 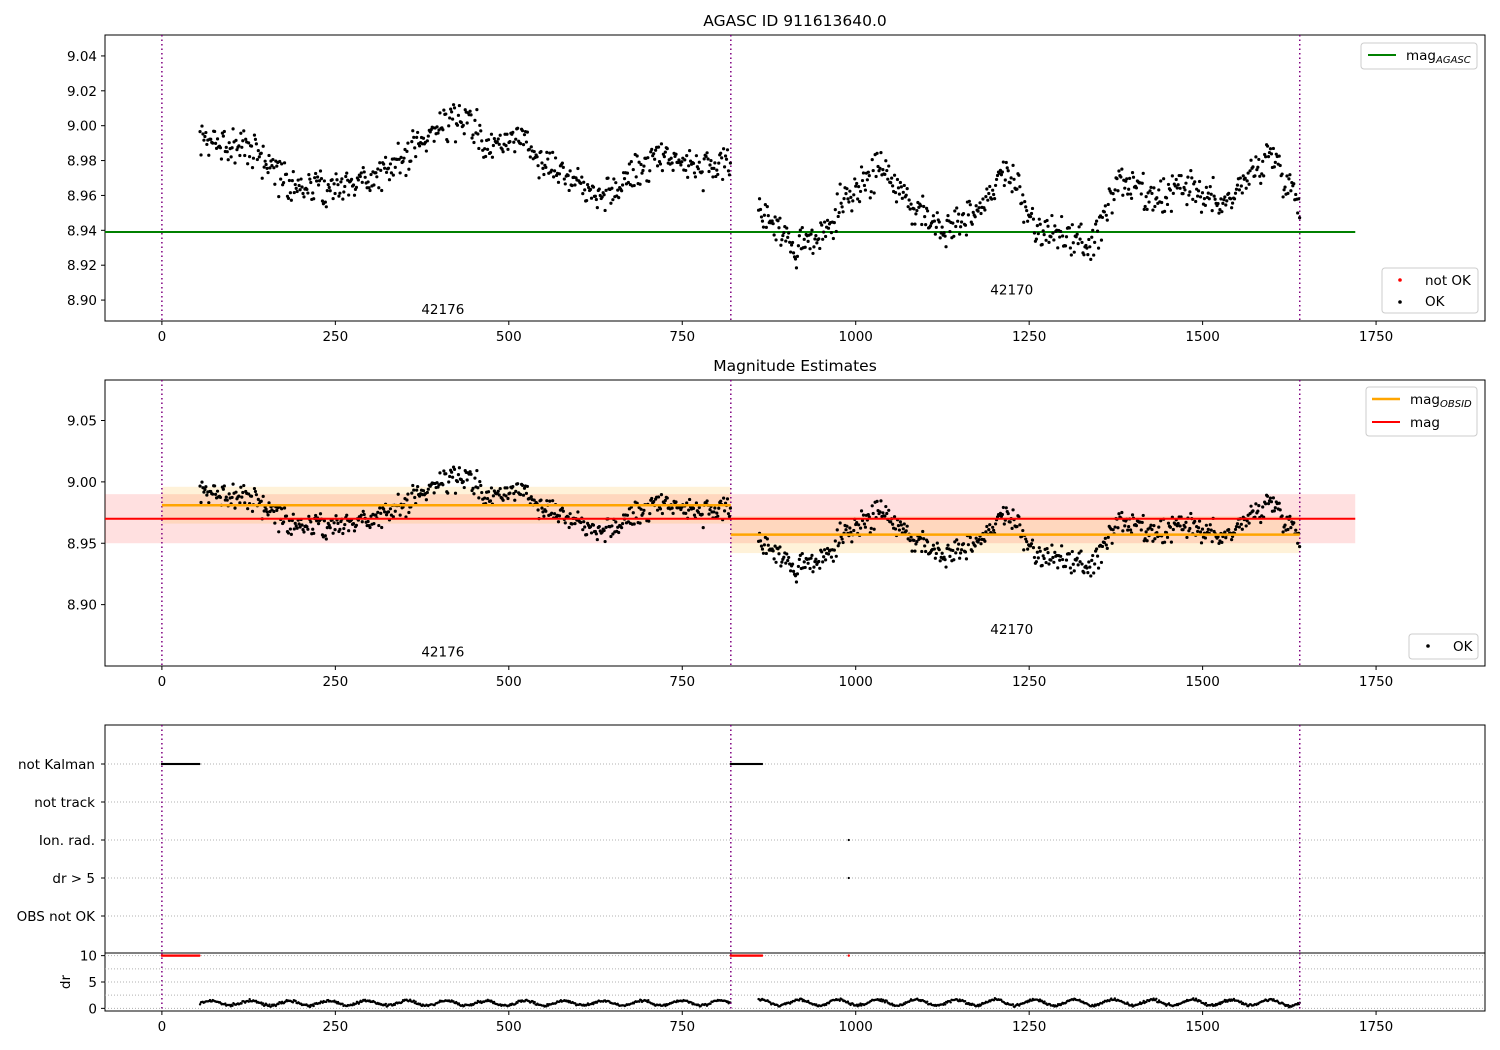 I want to click on legend-frame, so click(x=1419, y=56).